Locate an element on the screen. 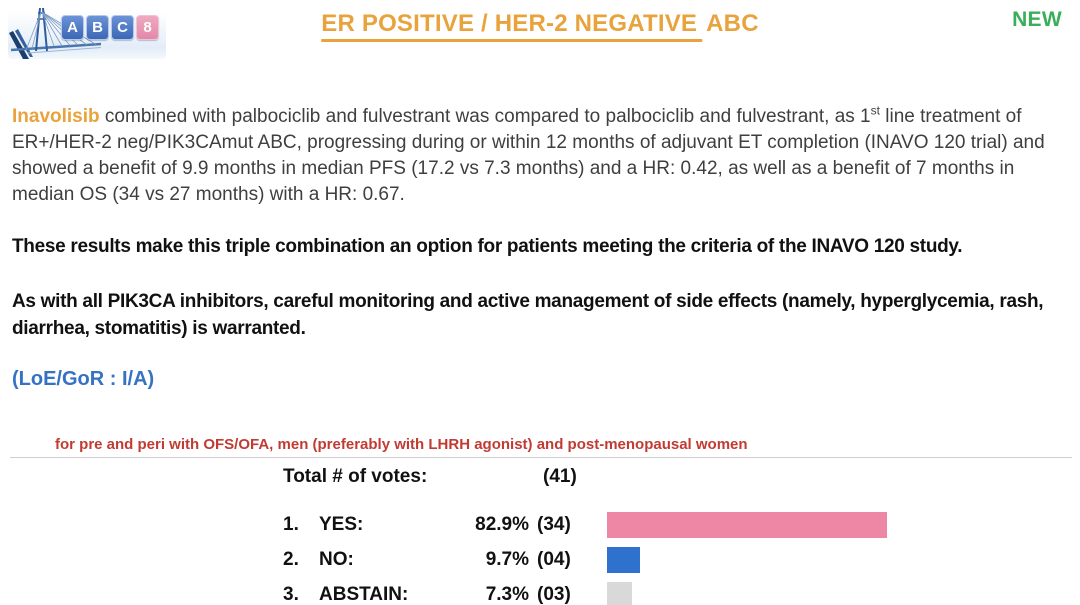  vote-rank: 1. is located at coordinates (291, 524).